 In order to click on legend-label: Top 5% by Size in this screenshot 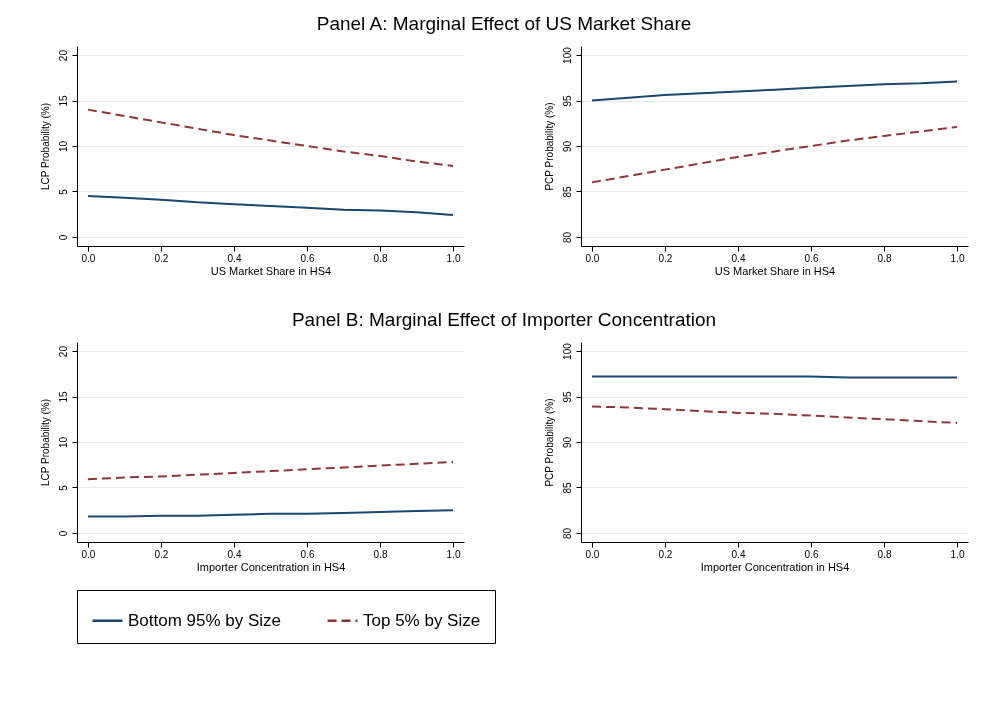, I will do `click(422, 620)`.